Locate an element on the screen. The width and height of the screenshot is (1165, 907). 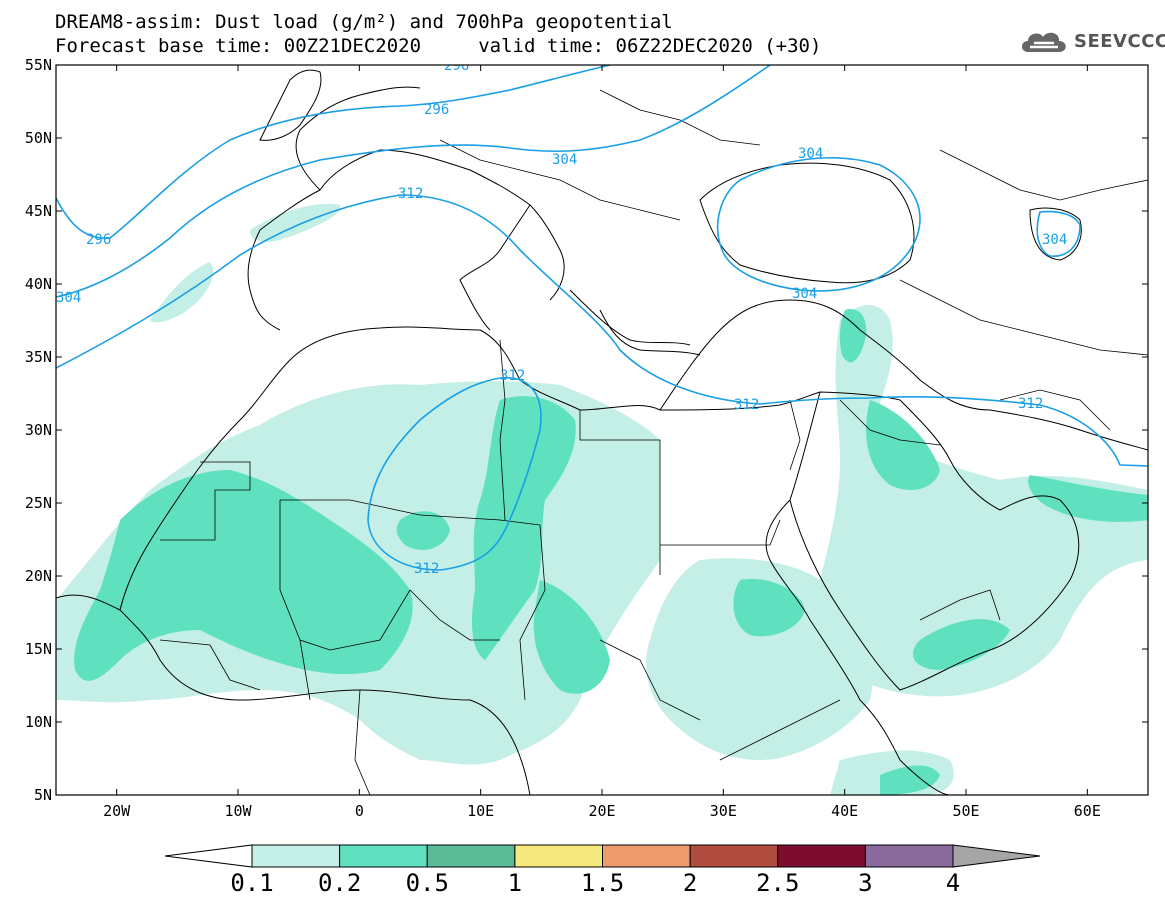
seevccc-logo: SEEVCCC is located at coordinates (1091, 41).